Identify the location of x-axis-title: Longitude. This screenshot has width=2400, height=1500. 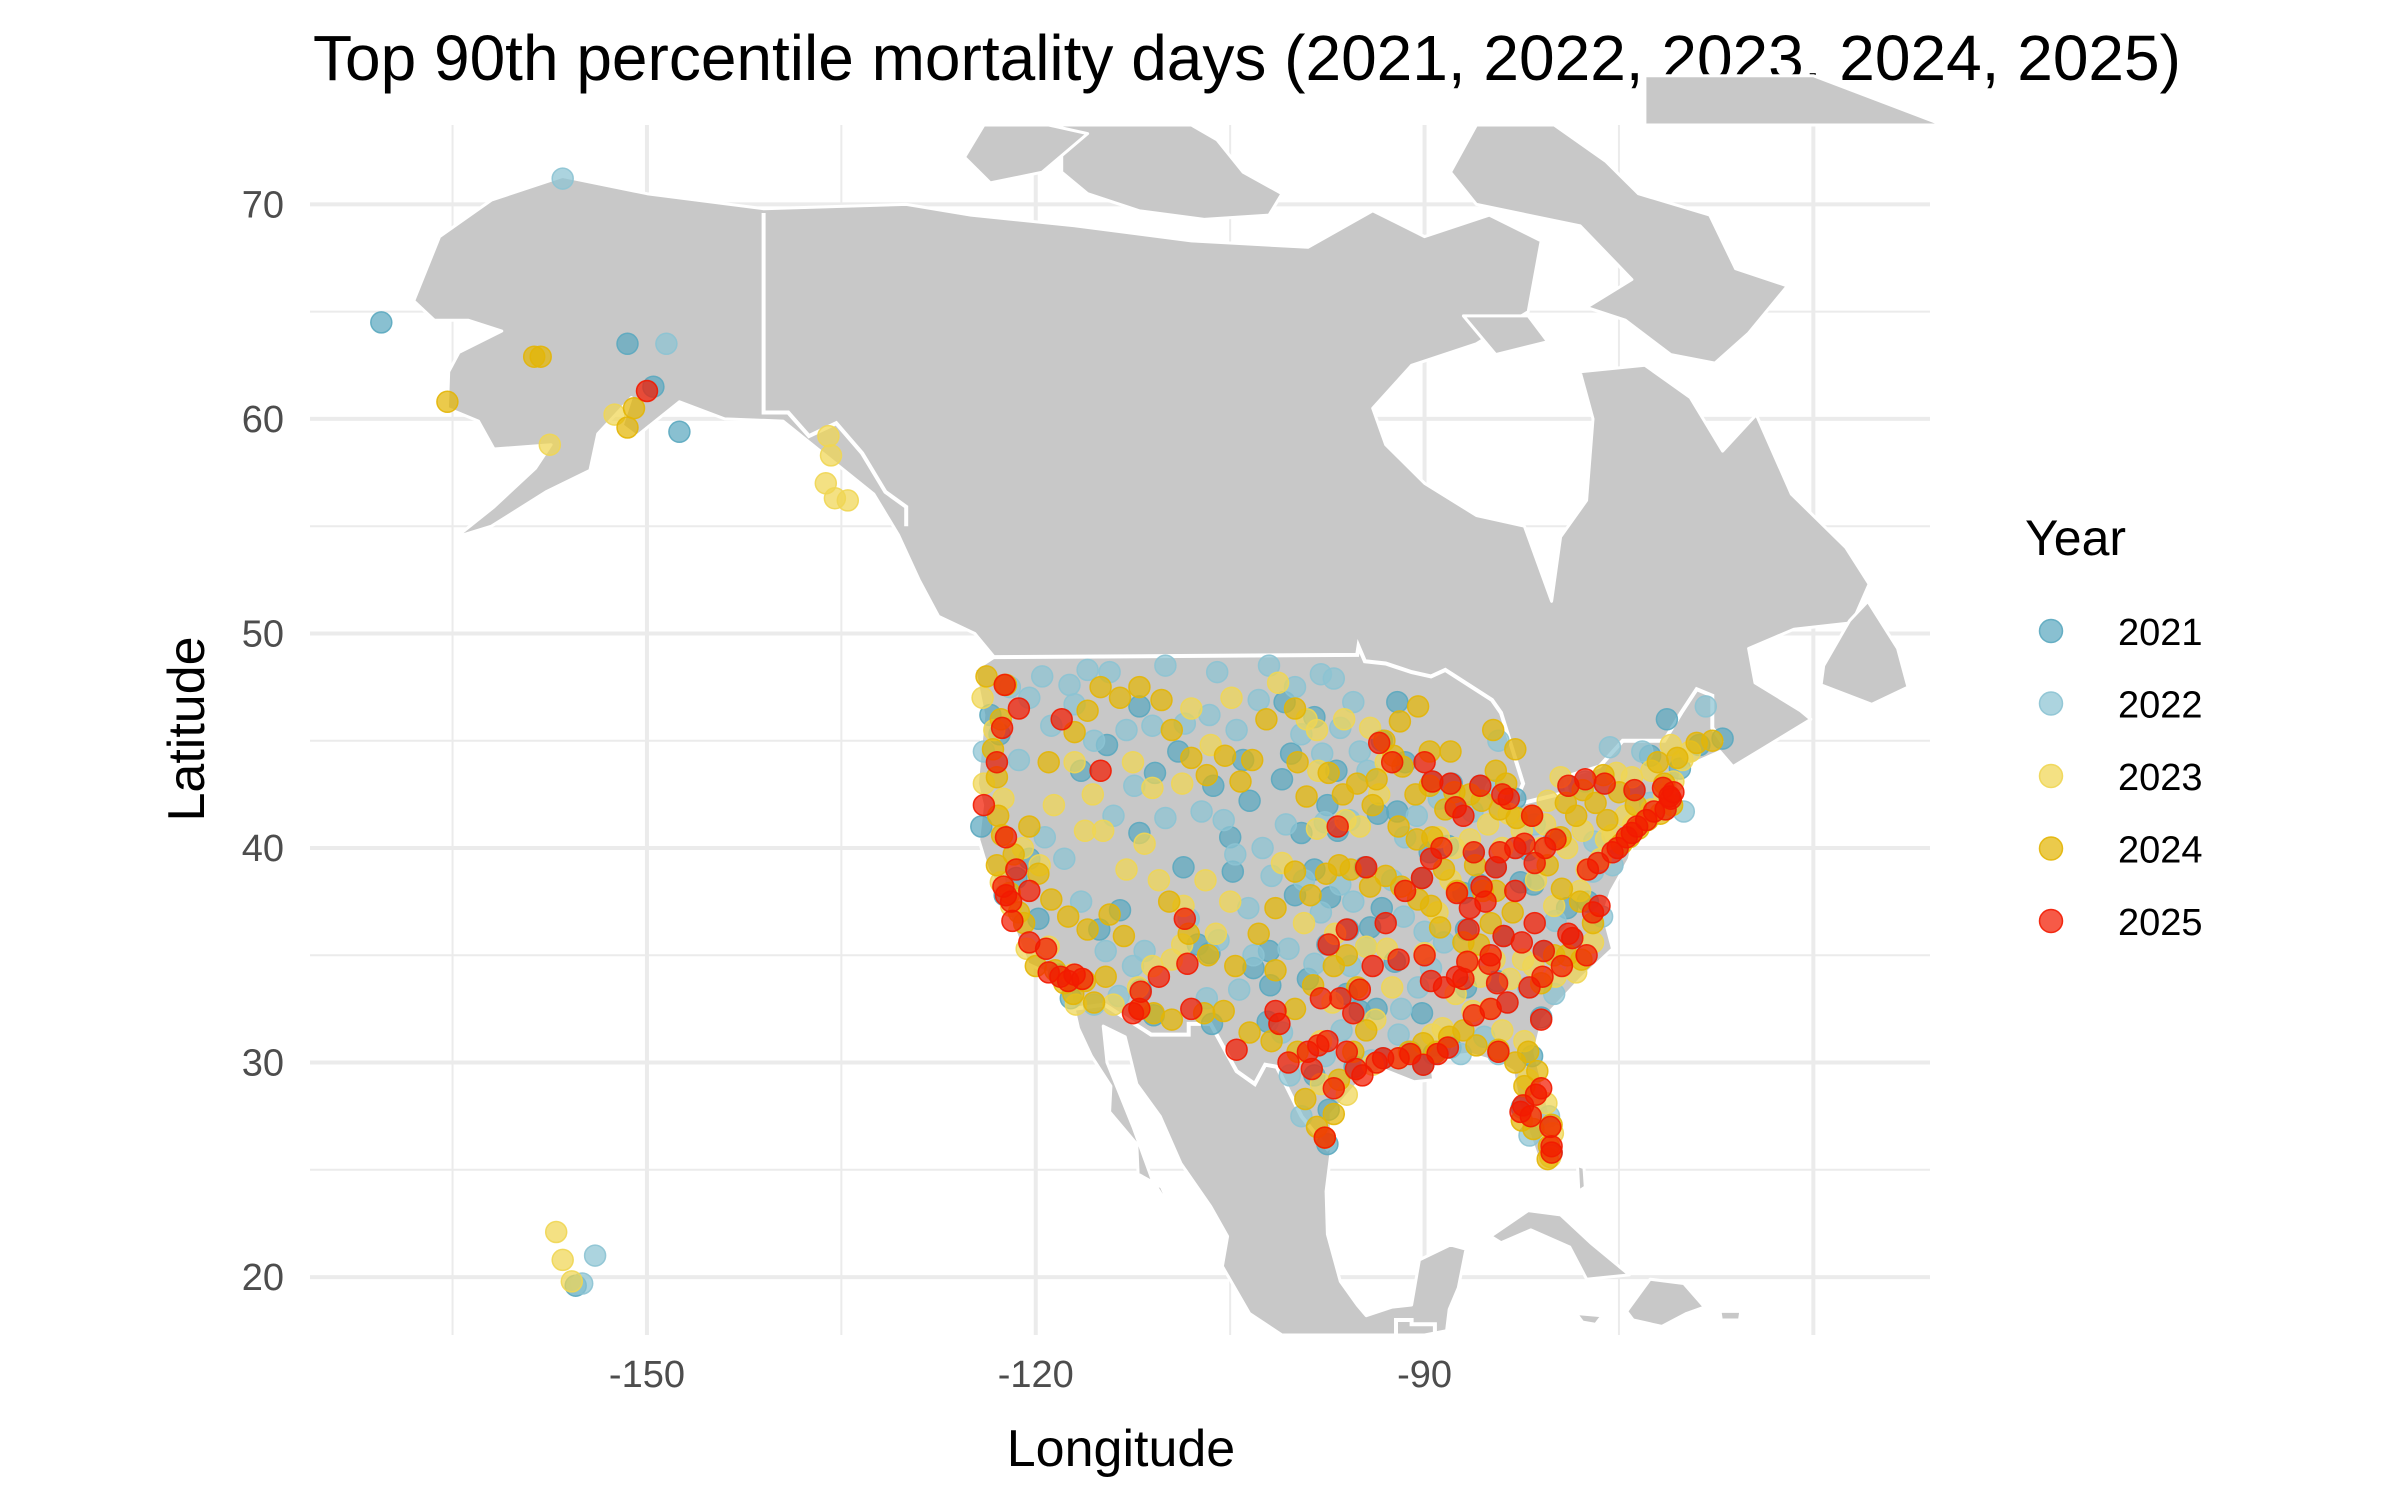
(1121, 1449).